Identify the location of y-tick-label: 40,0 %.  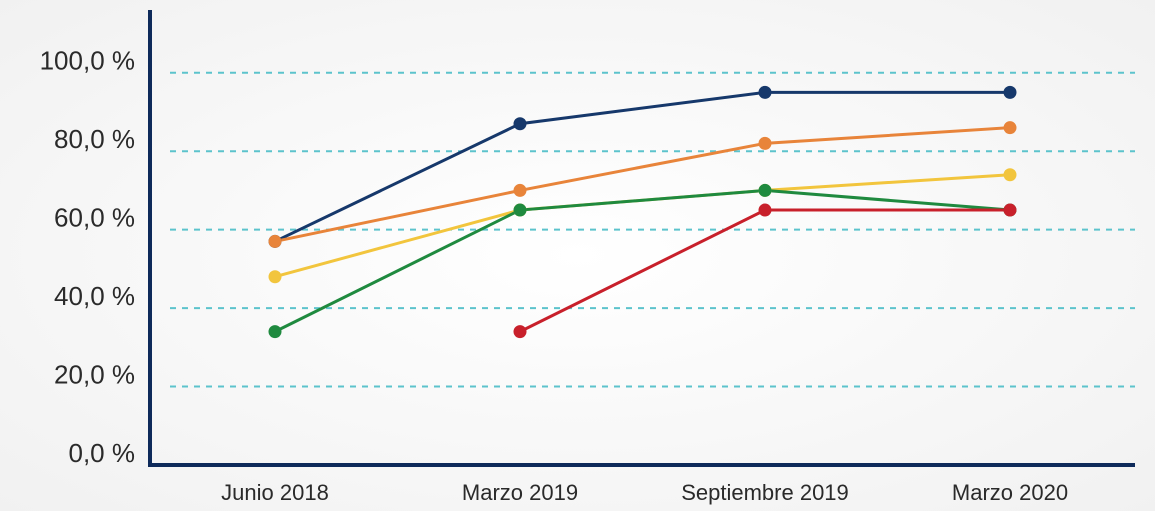
(94, 296).